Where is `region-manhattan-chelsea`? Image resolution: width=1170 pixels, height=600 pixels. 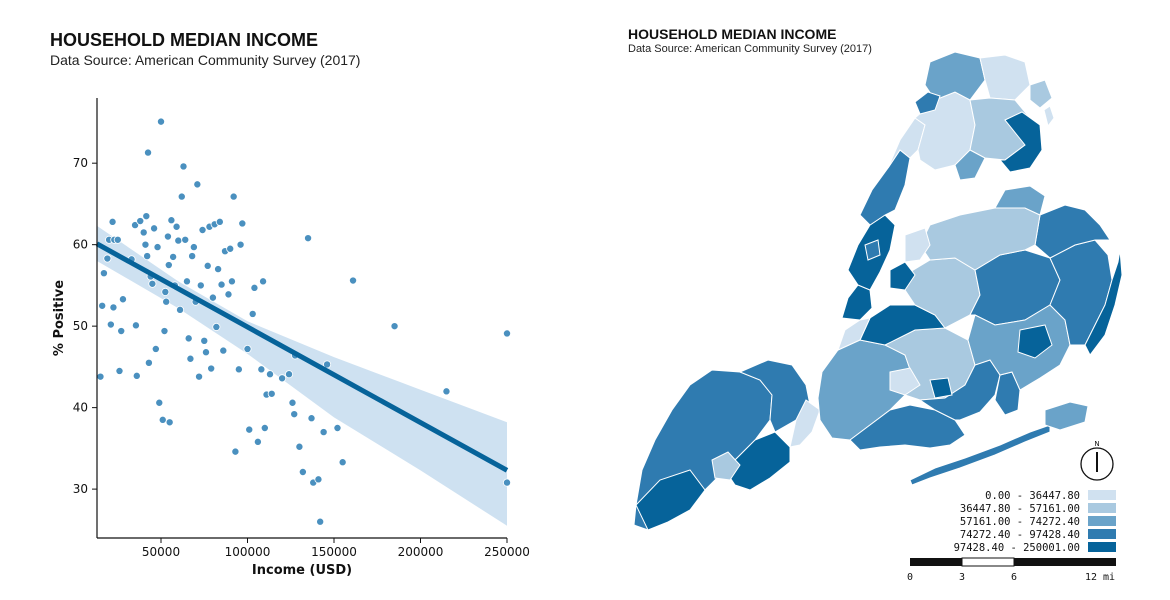 region-manhattan-chelsea is located at coordinates (872, 250).